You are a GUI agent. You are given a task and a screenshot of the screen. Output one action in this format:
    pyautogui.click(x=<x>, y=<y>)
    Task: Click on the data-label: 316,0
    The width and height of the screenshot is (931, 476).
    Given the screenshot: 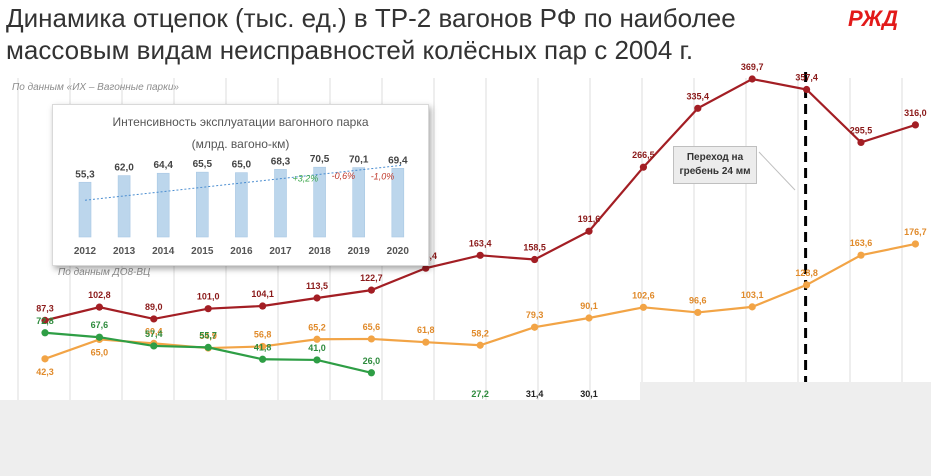 What is the action you would take?
    pyautogui.click(x=915, y=113)
    